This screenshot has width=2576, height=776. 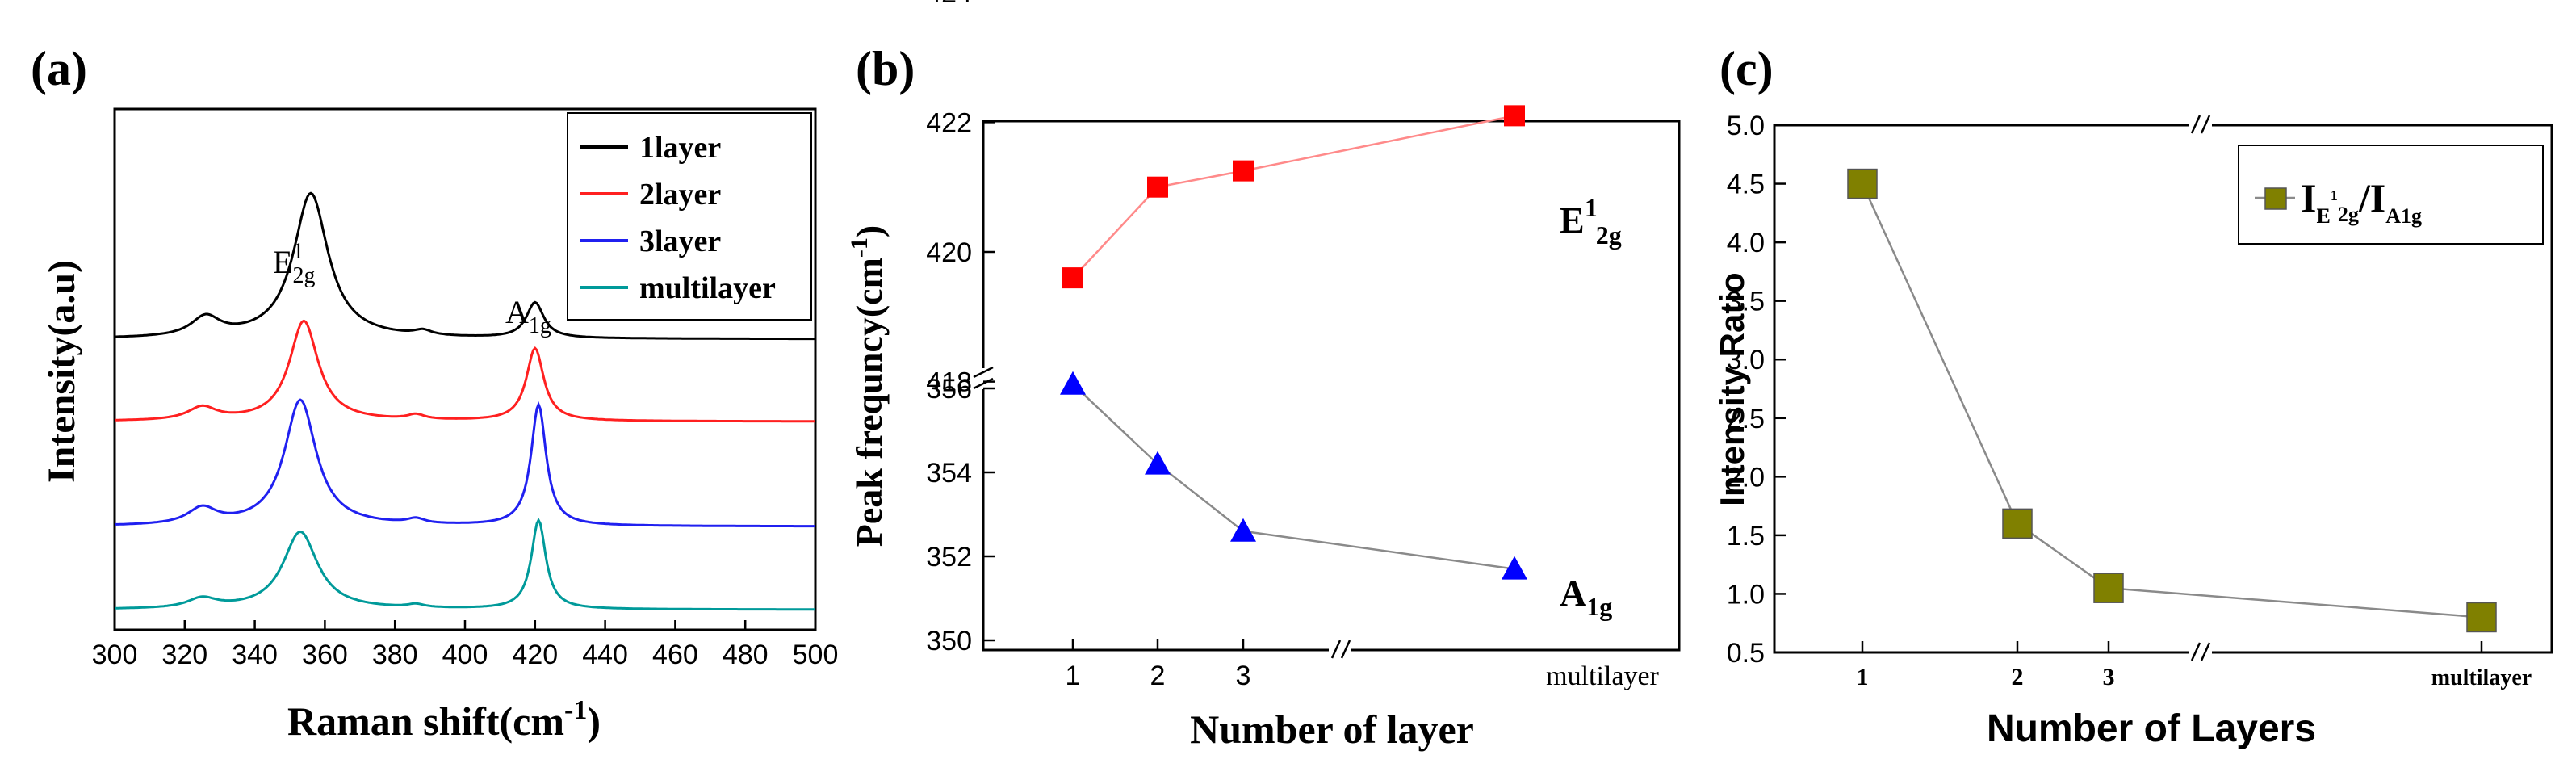 I want to click on e2g-annotation: E1 2g, so click(x=294, y=263).